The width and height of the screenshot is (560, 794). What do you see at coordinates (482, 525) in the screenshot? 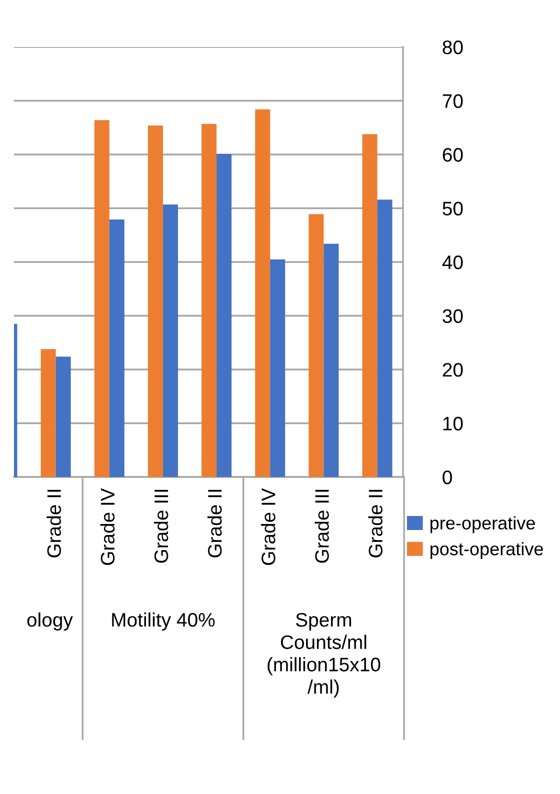
I see `legend-label: pre-operative` at bounding box center [482, 525].